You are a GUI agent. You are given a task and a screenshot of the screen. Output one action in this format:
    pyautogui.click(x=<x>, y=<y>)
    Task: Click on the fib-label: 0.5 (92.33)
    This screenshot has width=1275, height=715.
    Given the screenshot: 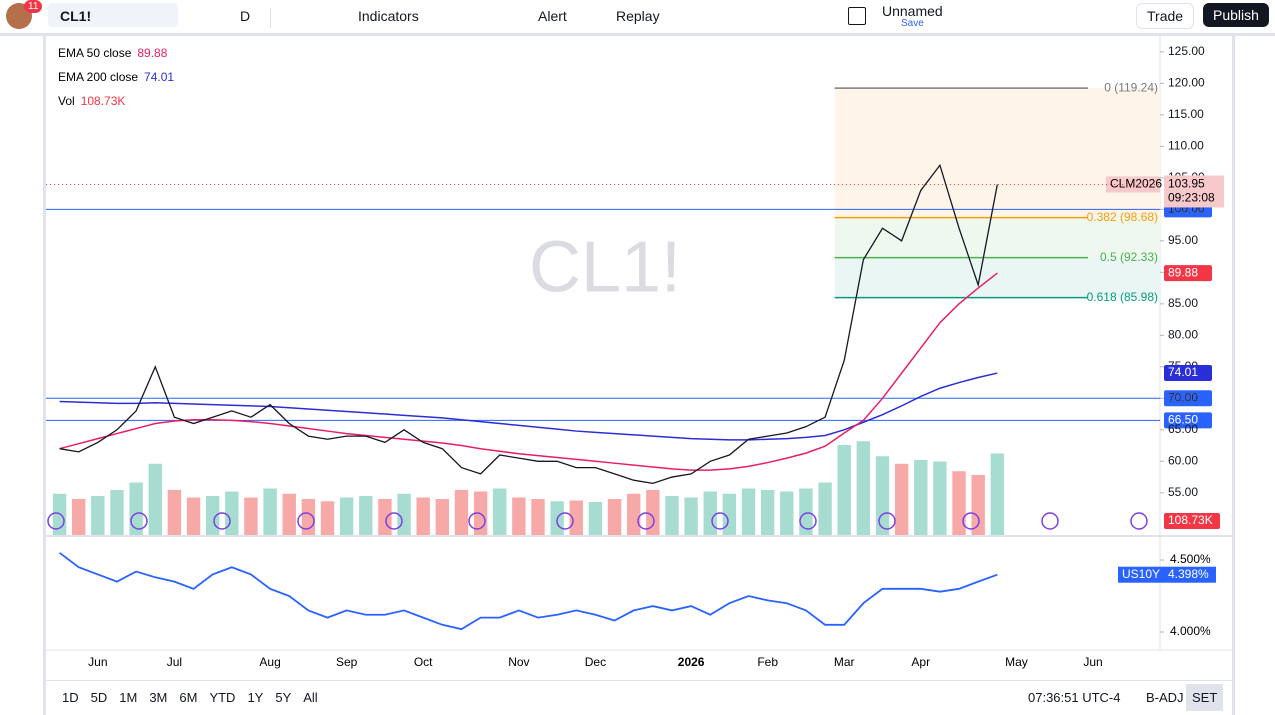 What is the action you would take?
    pyautogui.click(x=1129, y=257)
    